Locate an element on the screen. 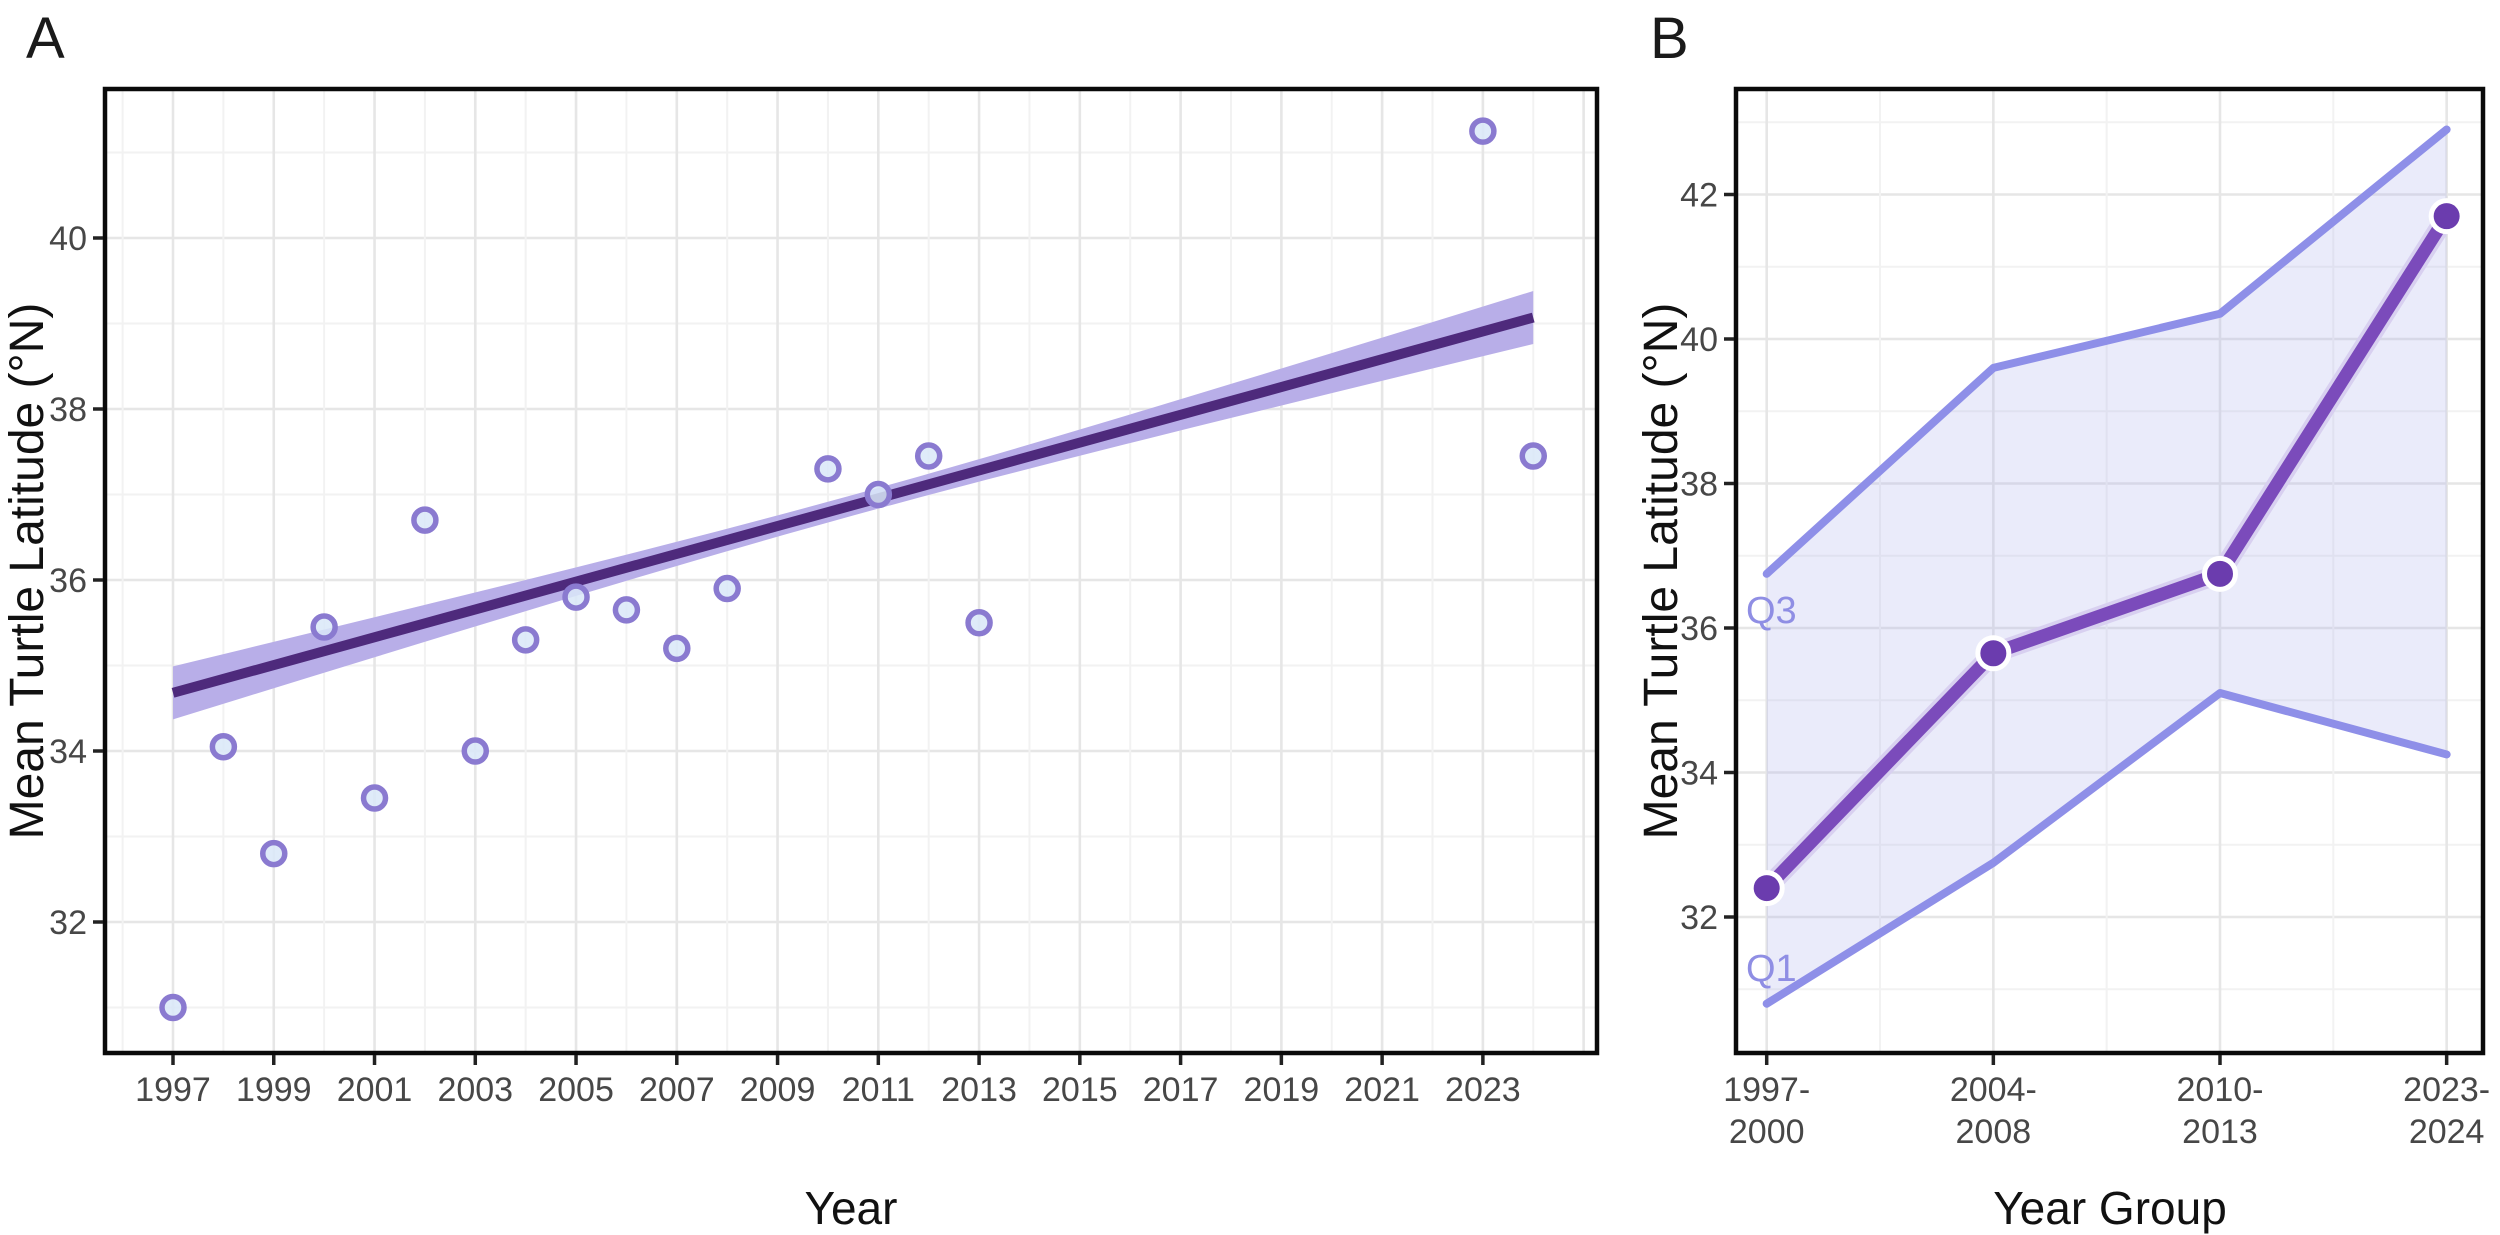 The width and height of the screenshot is (2500, 1235). x-tick-label: 2019 is located at coordinates (1282, 1090).